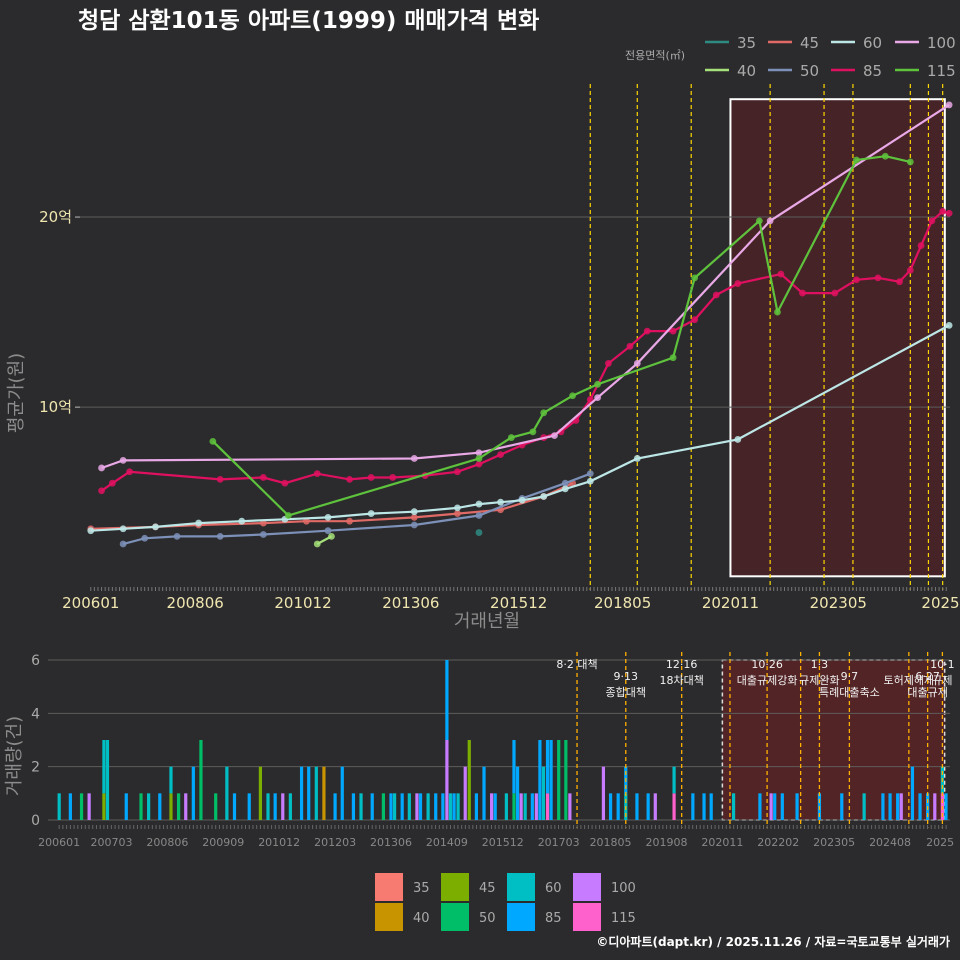 The height and width of the screenshot is (960, 960). Describe the element at coordinates (35, 714) in the screenshot. I see `y-tick-label: 4` at that location.